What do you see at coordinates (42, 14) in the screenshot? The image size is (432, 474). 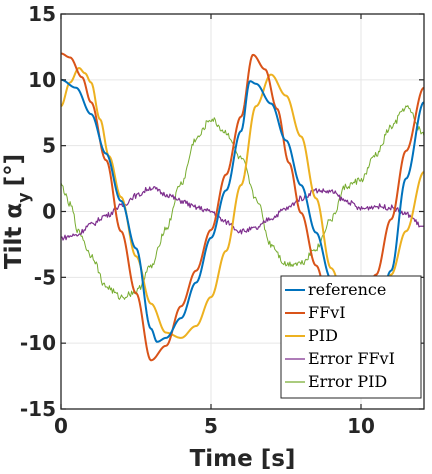 I see `y-tick-label: 15` at bounding box center [42, 14].